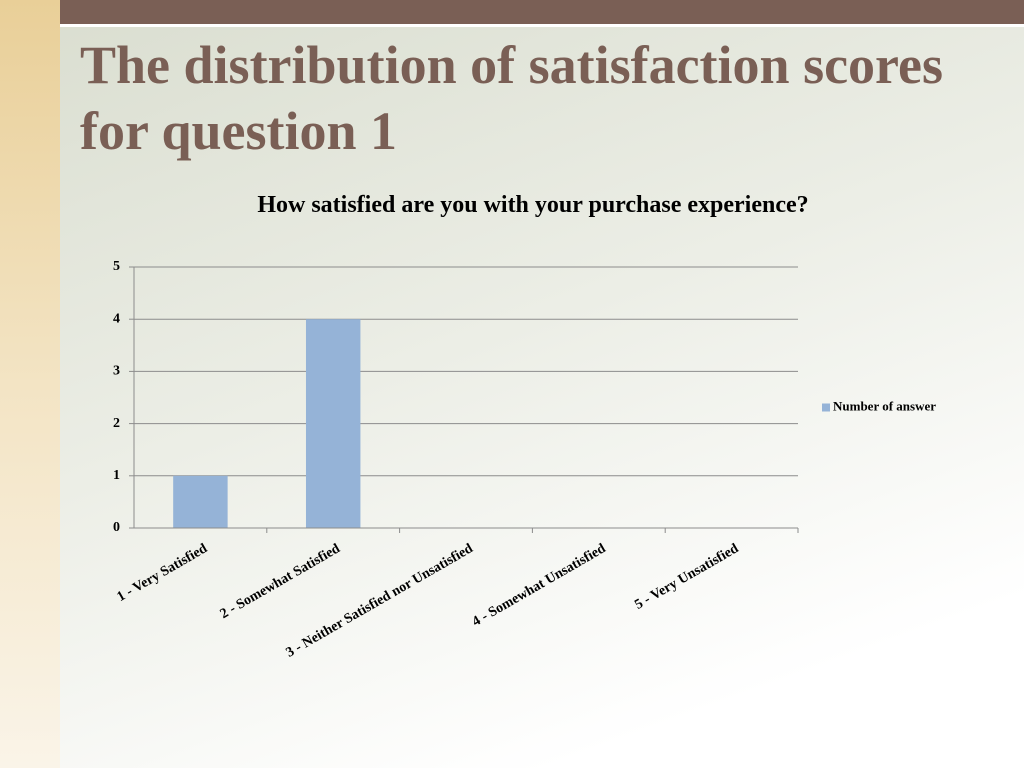 The width and height of the screenshot is (1024, 768). What do you see at coordinates (280, 581) in the screenshot?
I see `x-tick-label: 2 - Somewhat Satisfied` at bounding box center [280, 581].